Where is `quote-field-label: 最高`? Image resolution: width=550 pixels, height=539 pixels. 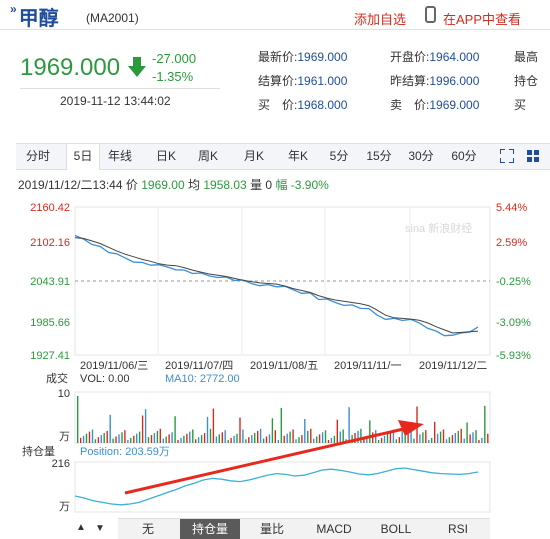 quote-field-label: 最高 is located at coordinates (526, 57).